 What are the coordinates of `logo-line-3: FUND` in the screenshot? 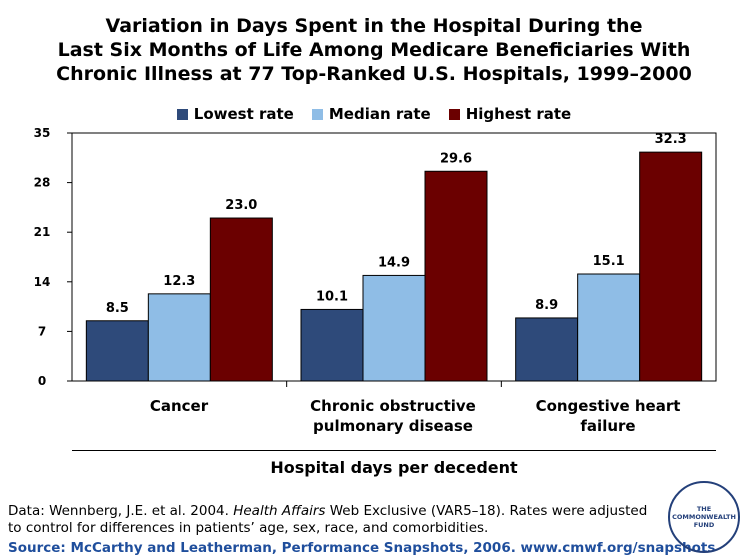 It's located at (704, 525).